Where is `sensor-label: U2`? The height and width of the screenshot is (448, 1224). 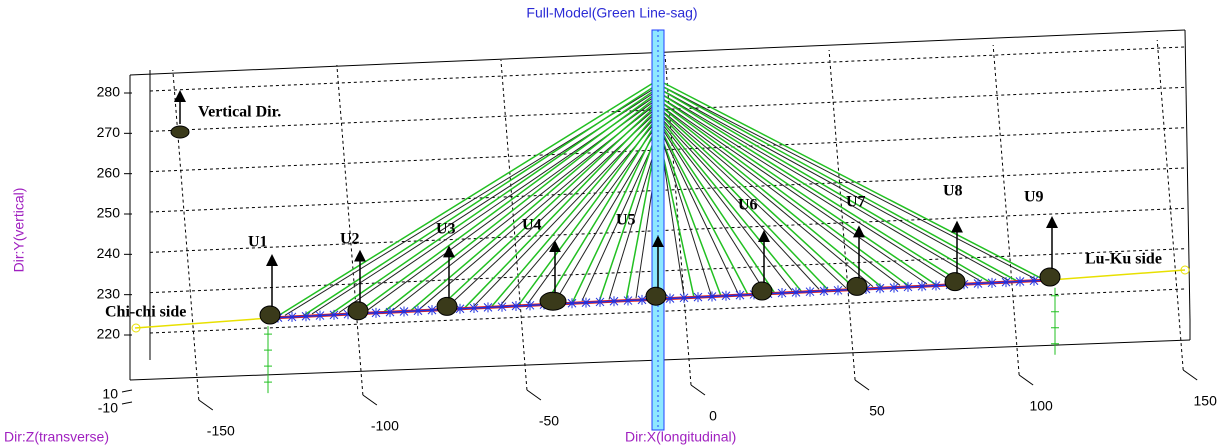
sensor-label: U2 is located at coordinates (350, 239).